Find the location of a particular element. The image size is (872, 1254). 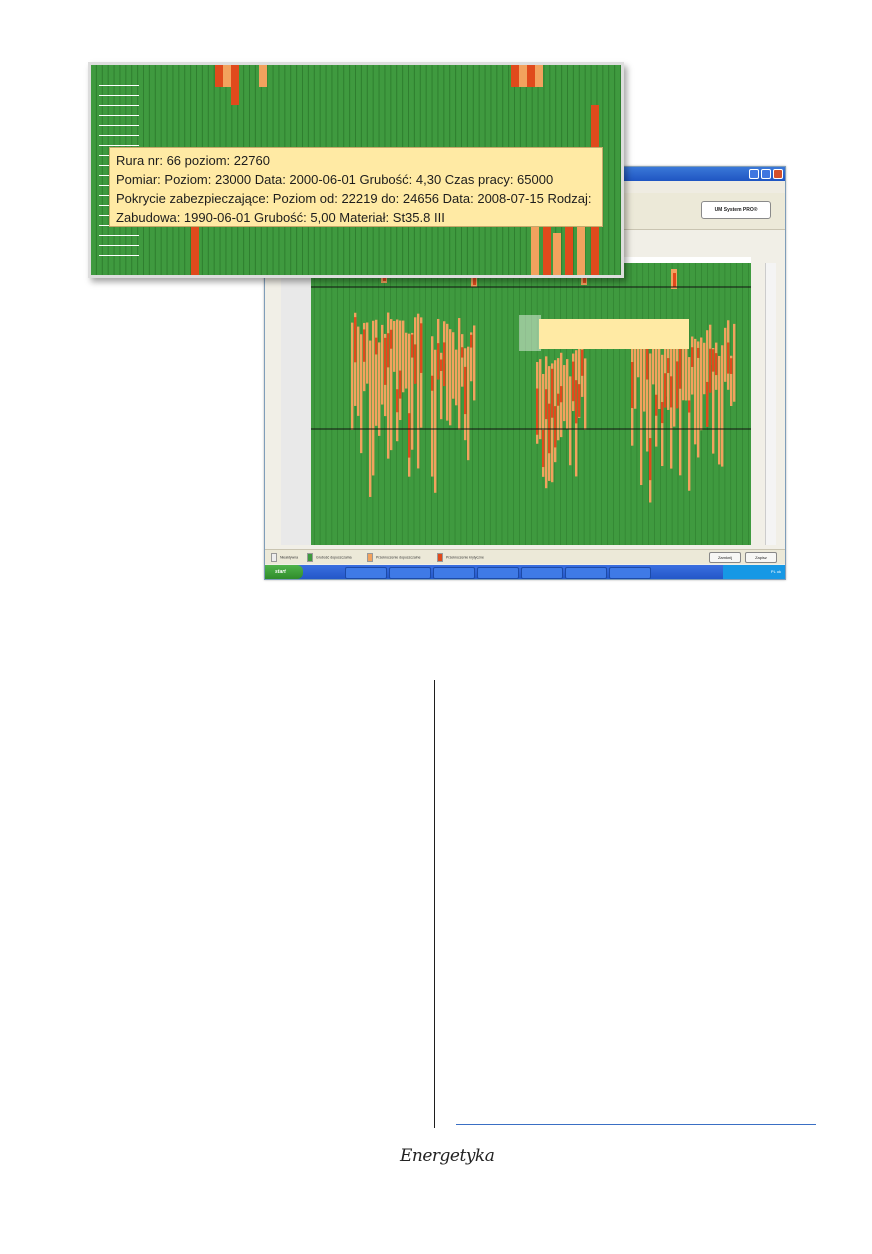

legend-critical-label: Przekroczenie krytyczne is located at coordinates (465, 557).